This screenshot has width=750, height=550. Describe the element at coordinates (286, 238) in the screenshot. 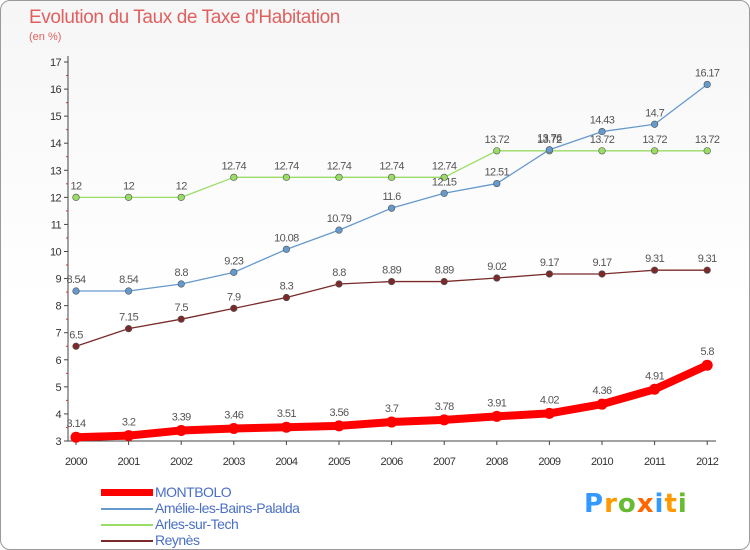

I see `data-label: 10.08` at that location.